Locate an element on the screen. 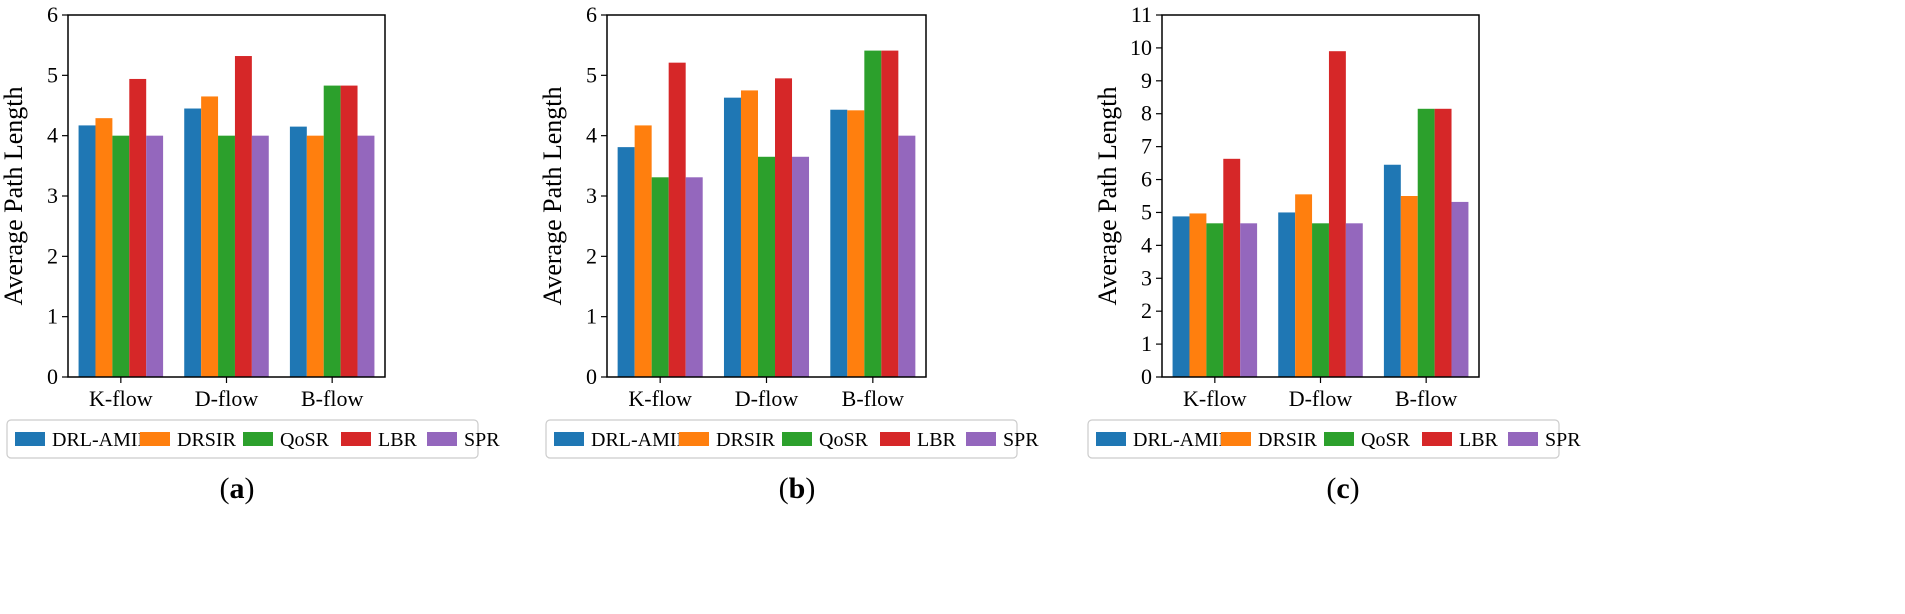 Image resolution: width=1905 pixels, height=614 pixels. bar-drl-amir-k-flow is located at coordinates (626, 262).